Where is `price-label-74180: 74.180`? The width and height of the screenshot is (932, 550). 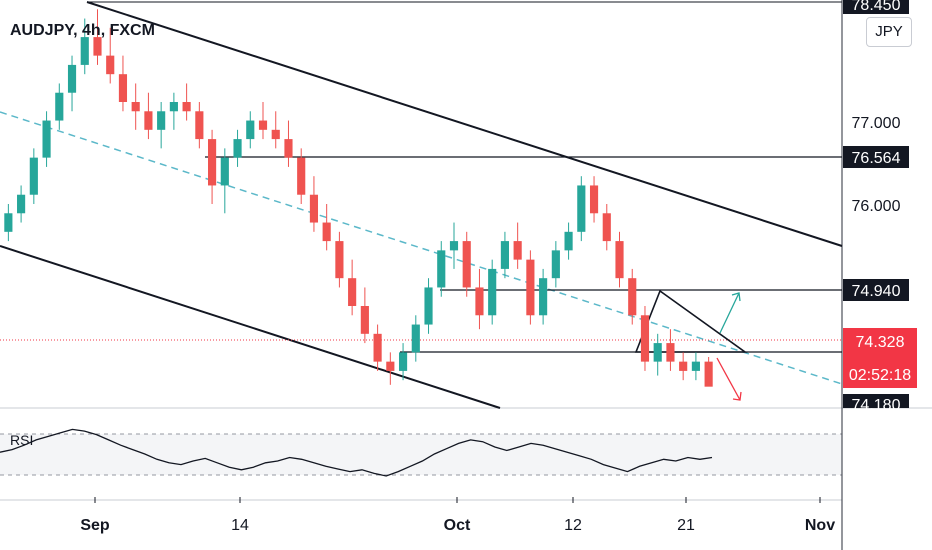
price-label-74180: 74.180 is located at coordinates (876, 404).